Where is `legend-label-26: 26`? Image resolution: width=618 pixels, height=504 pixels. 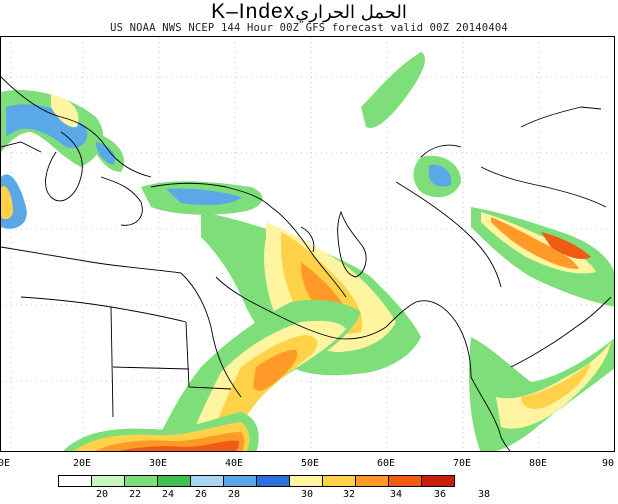 legend-label-26: 26 is located at coordinates (201, 494).